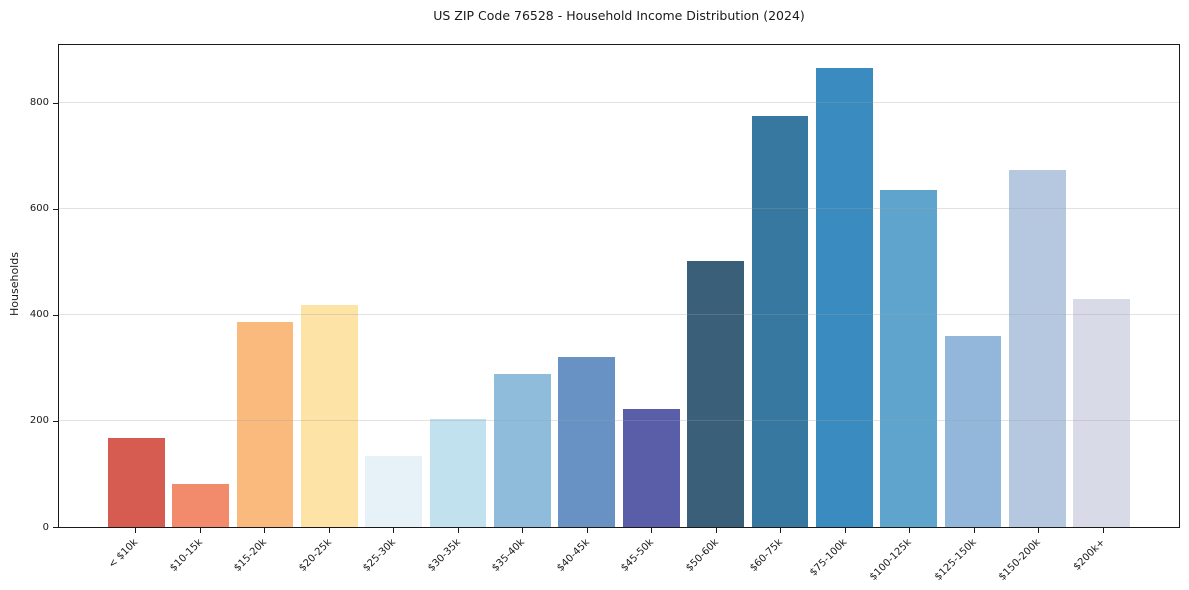 The image size is (1189, 590). What do you see at coordinates (45, 527) in the screenshot?
I see `y-tick-label: 0` at bounding box center [45, 527].